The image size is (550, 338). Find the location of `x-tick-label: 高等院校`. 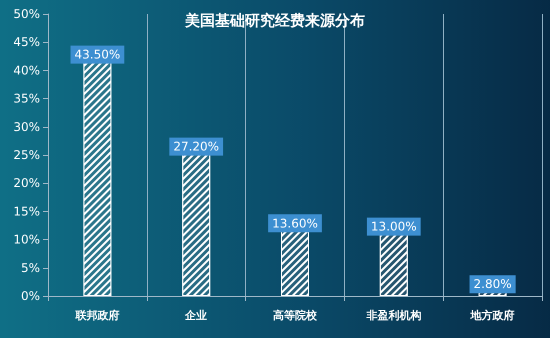

x-tick-label: 高等院校 is located at coordinates (295, 315).